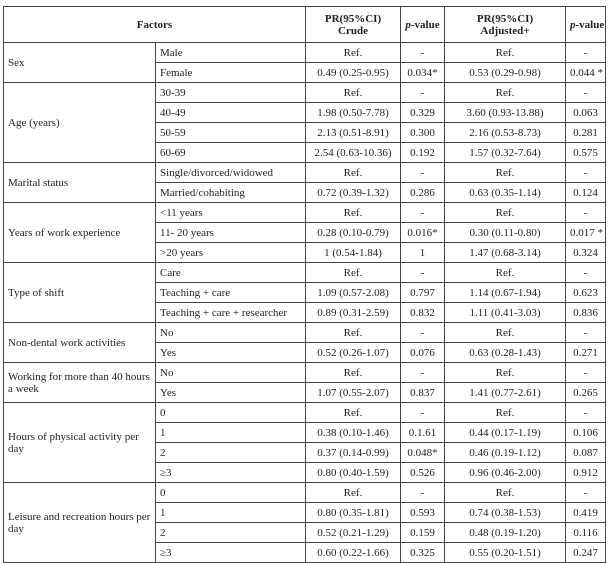 The image size is (609, 563). I want to click on adjusted-p-value-cell: 0.063, so click(585, 112).